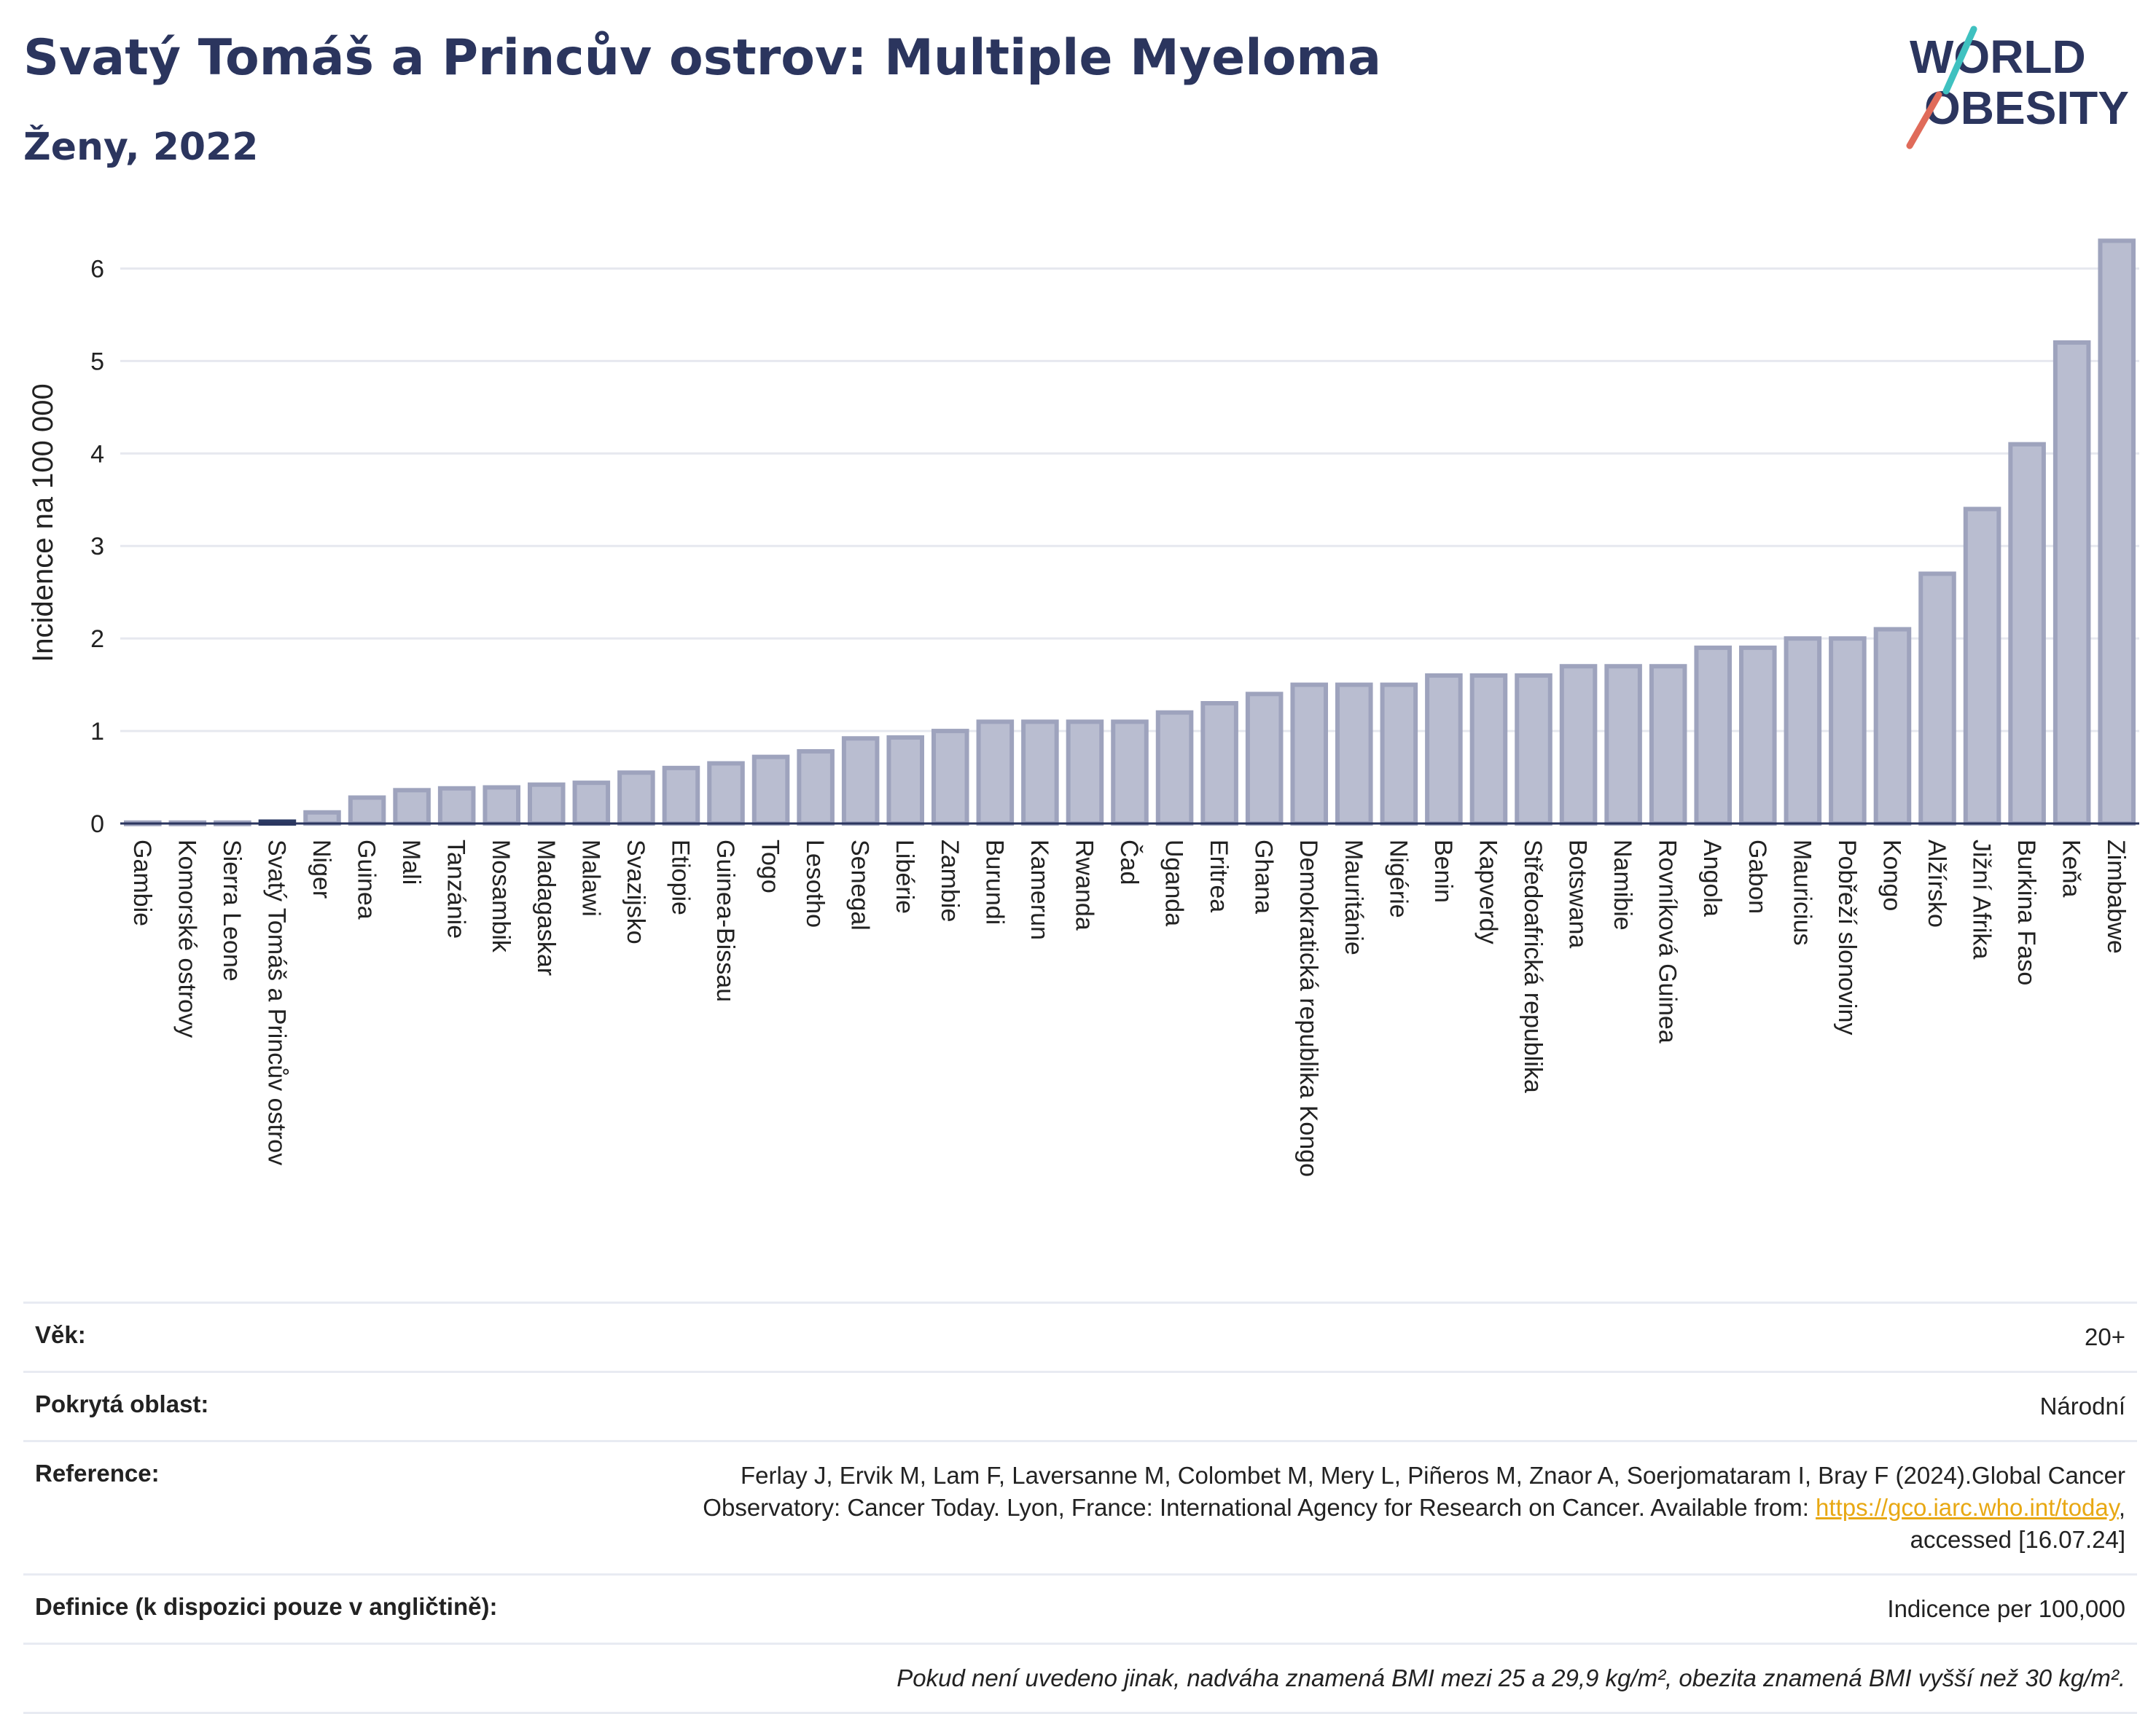 The width and height of the screenshot is (2156, 1714). What do you see at coordinates (1960, 60) in the screenshot?
I see `logo-slash-teal` at bounding box center [1960, 60].